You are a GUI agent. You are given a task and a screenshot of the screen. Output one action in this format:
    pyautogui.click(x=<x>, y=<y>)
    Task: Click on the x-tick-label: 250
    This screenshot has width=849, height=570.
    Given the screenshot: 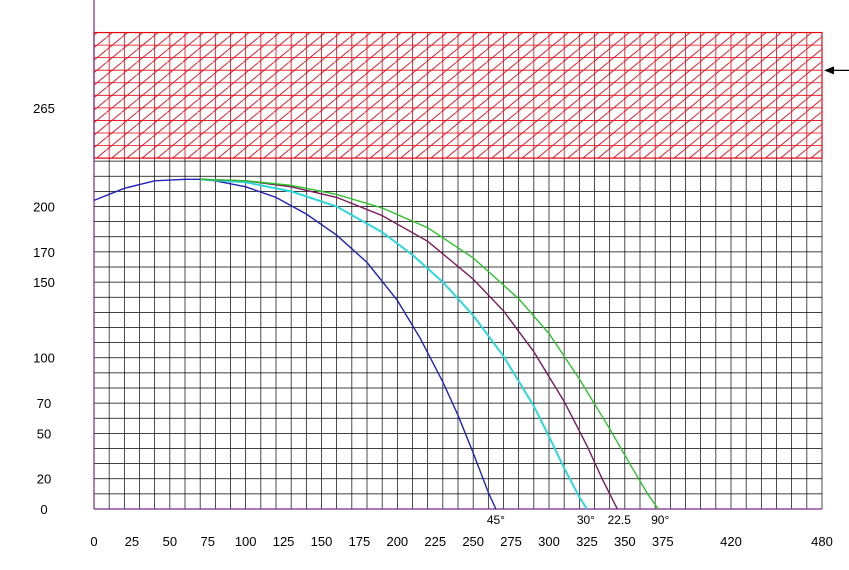 What is the action you would take?
    pyautogui.click(x=473, y=541)
    